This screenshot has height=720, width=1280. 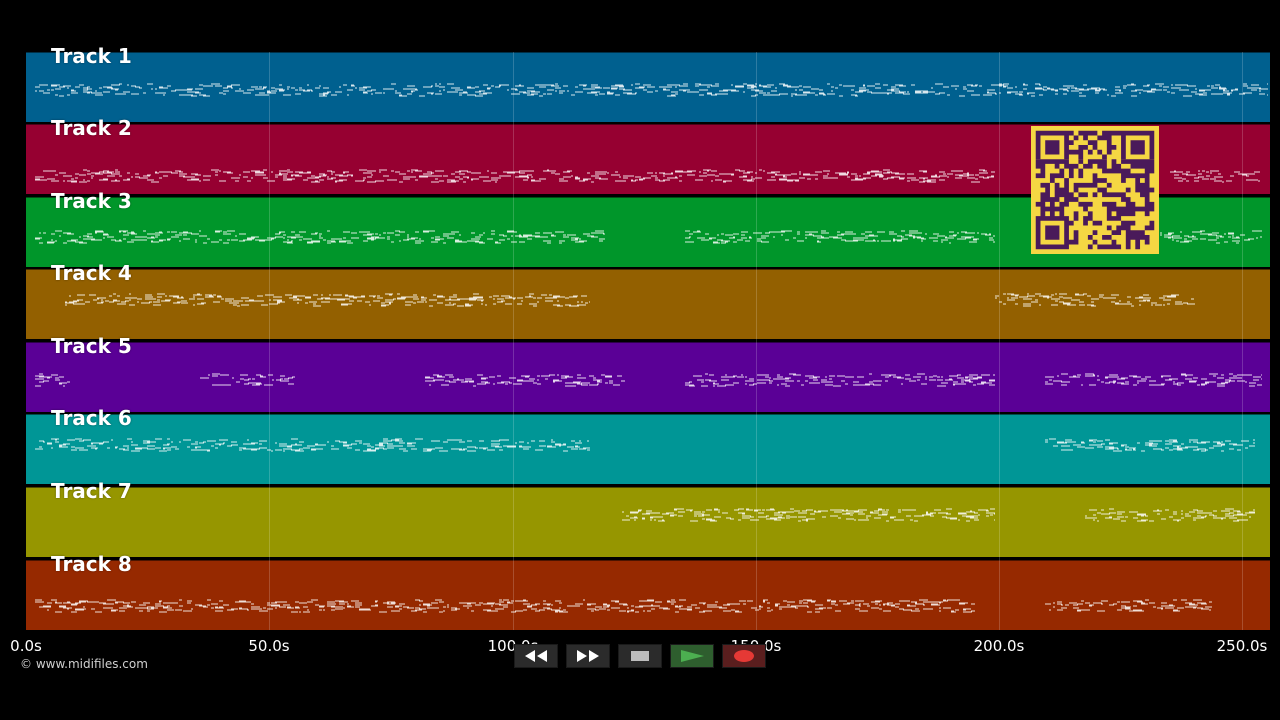 I want to click on track-lane-7: Track 7, so click(x=648, y=518).